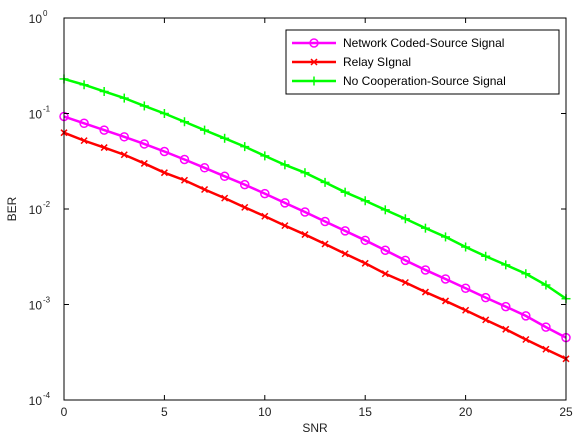  What do you see at coordinates (12, 208) in the screenshot?
I see `y-axis-label: BER` at bounding box center [12, 208].